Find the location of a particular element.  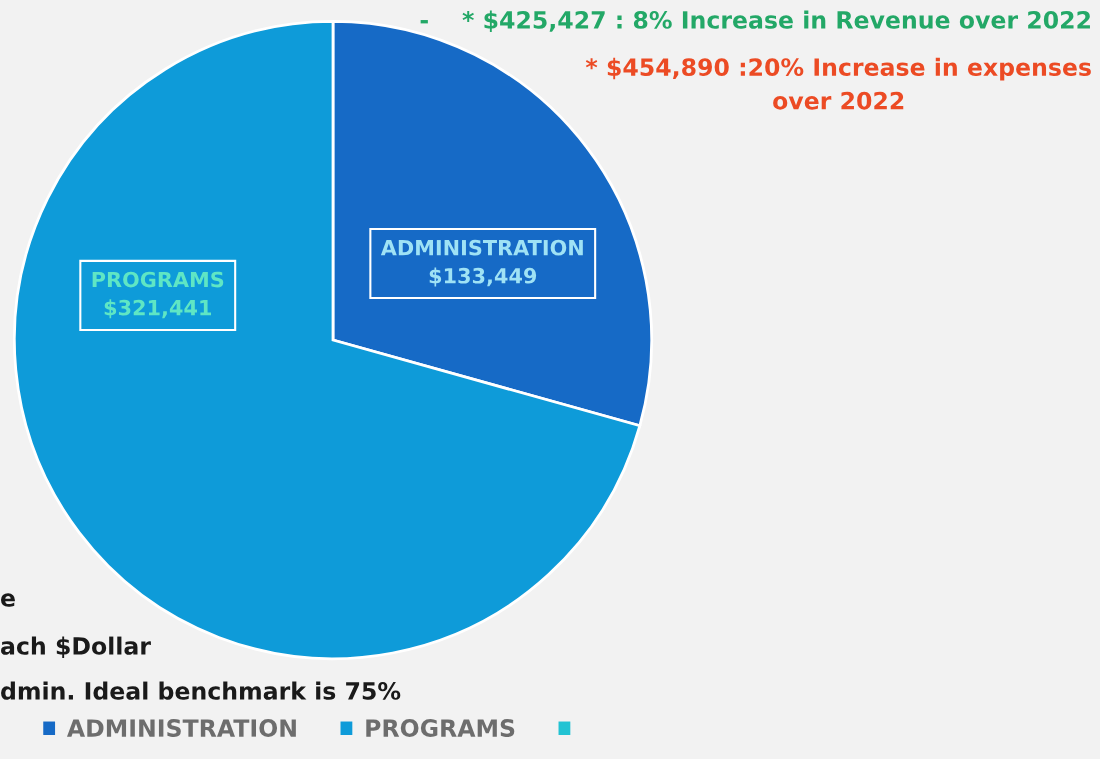

text: dmin. Ideal benchmark is 75% is located at coordinates (201, 690).